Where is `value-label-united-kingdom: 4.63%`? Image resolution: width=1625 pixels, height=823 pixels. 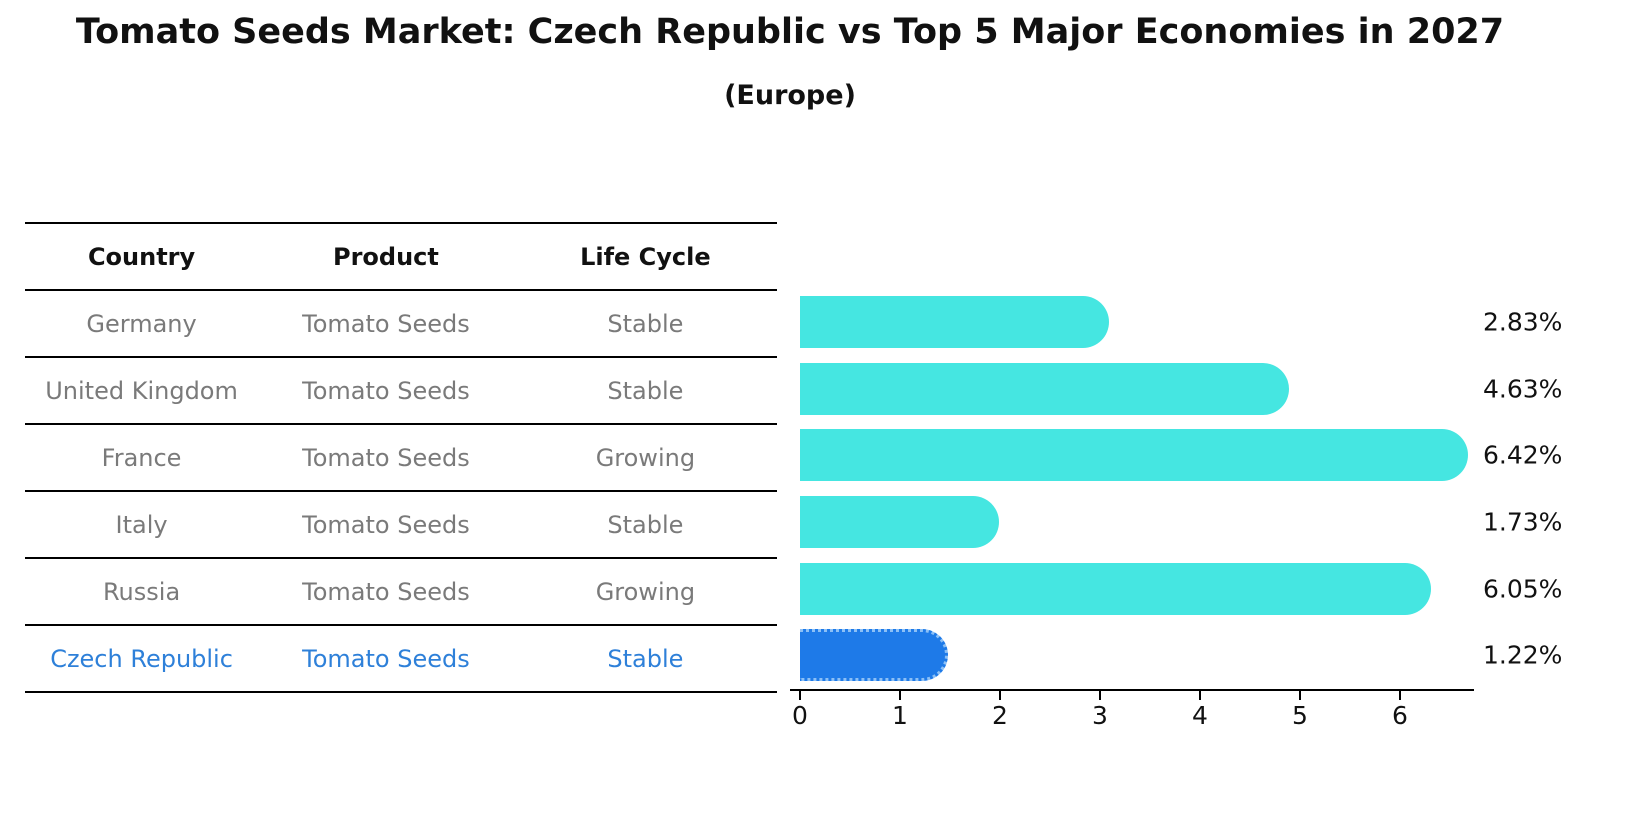 value-label-united-kingdom: 4.63% is located at coordinates (1523, 389).